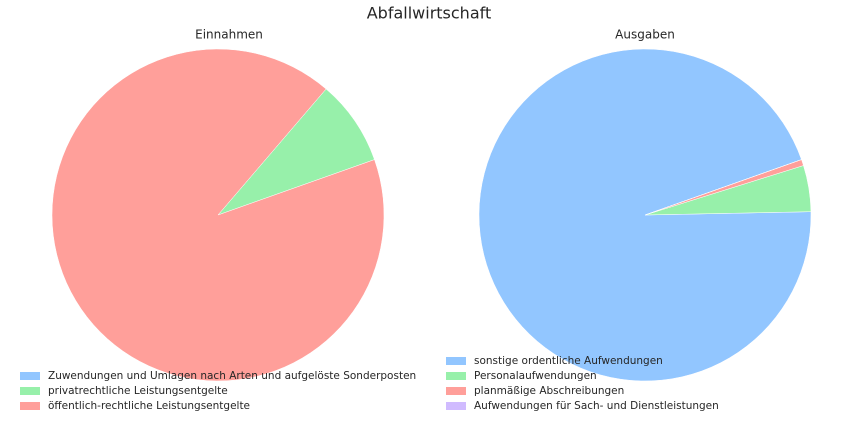  I want to click on legend-label: sonstige ordentliche Aufwendungen, so click(568, 361).